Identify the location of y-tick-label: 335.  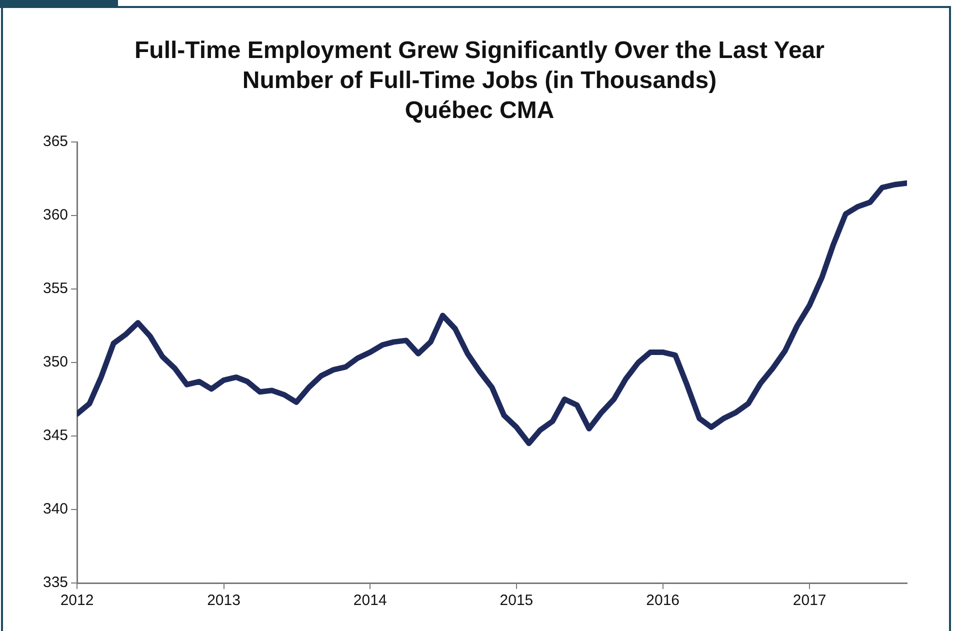
(55, 583).